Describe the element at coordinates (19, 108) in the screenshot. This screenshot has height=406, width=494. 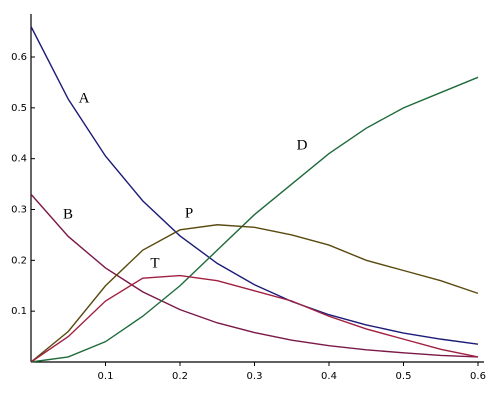
I see `y-tick-label: 0.5` at that location.